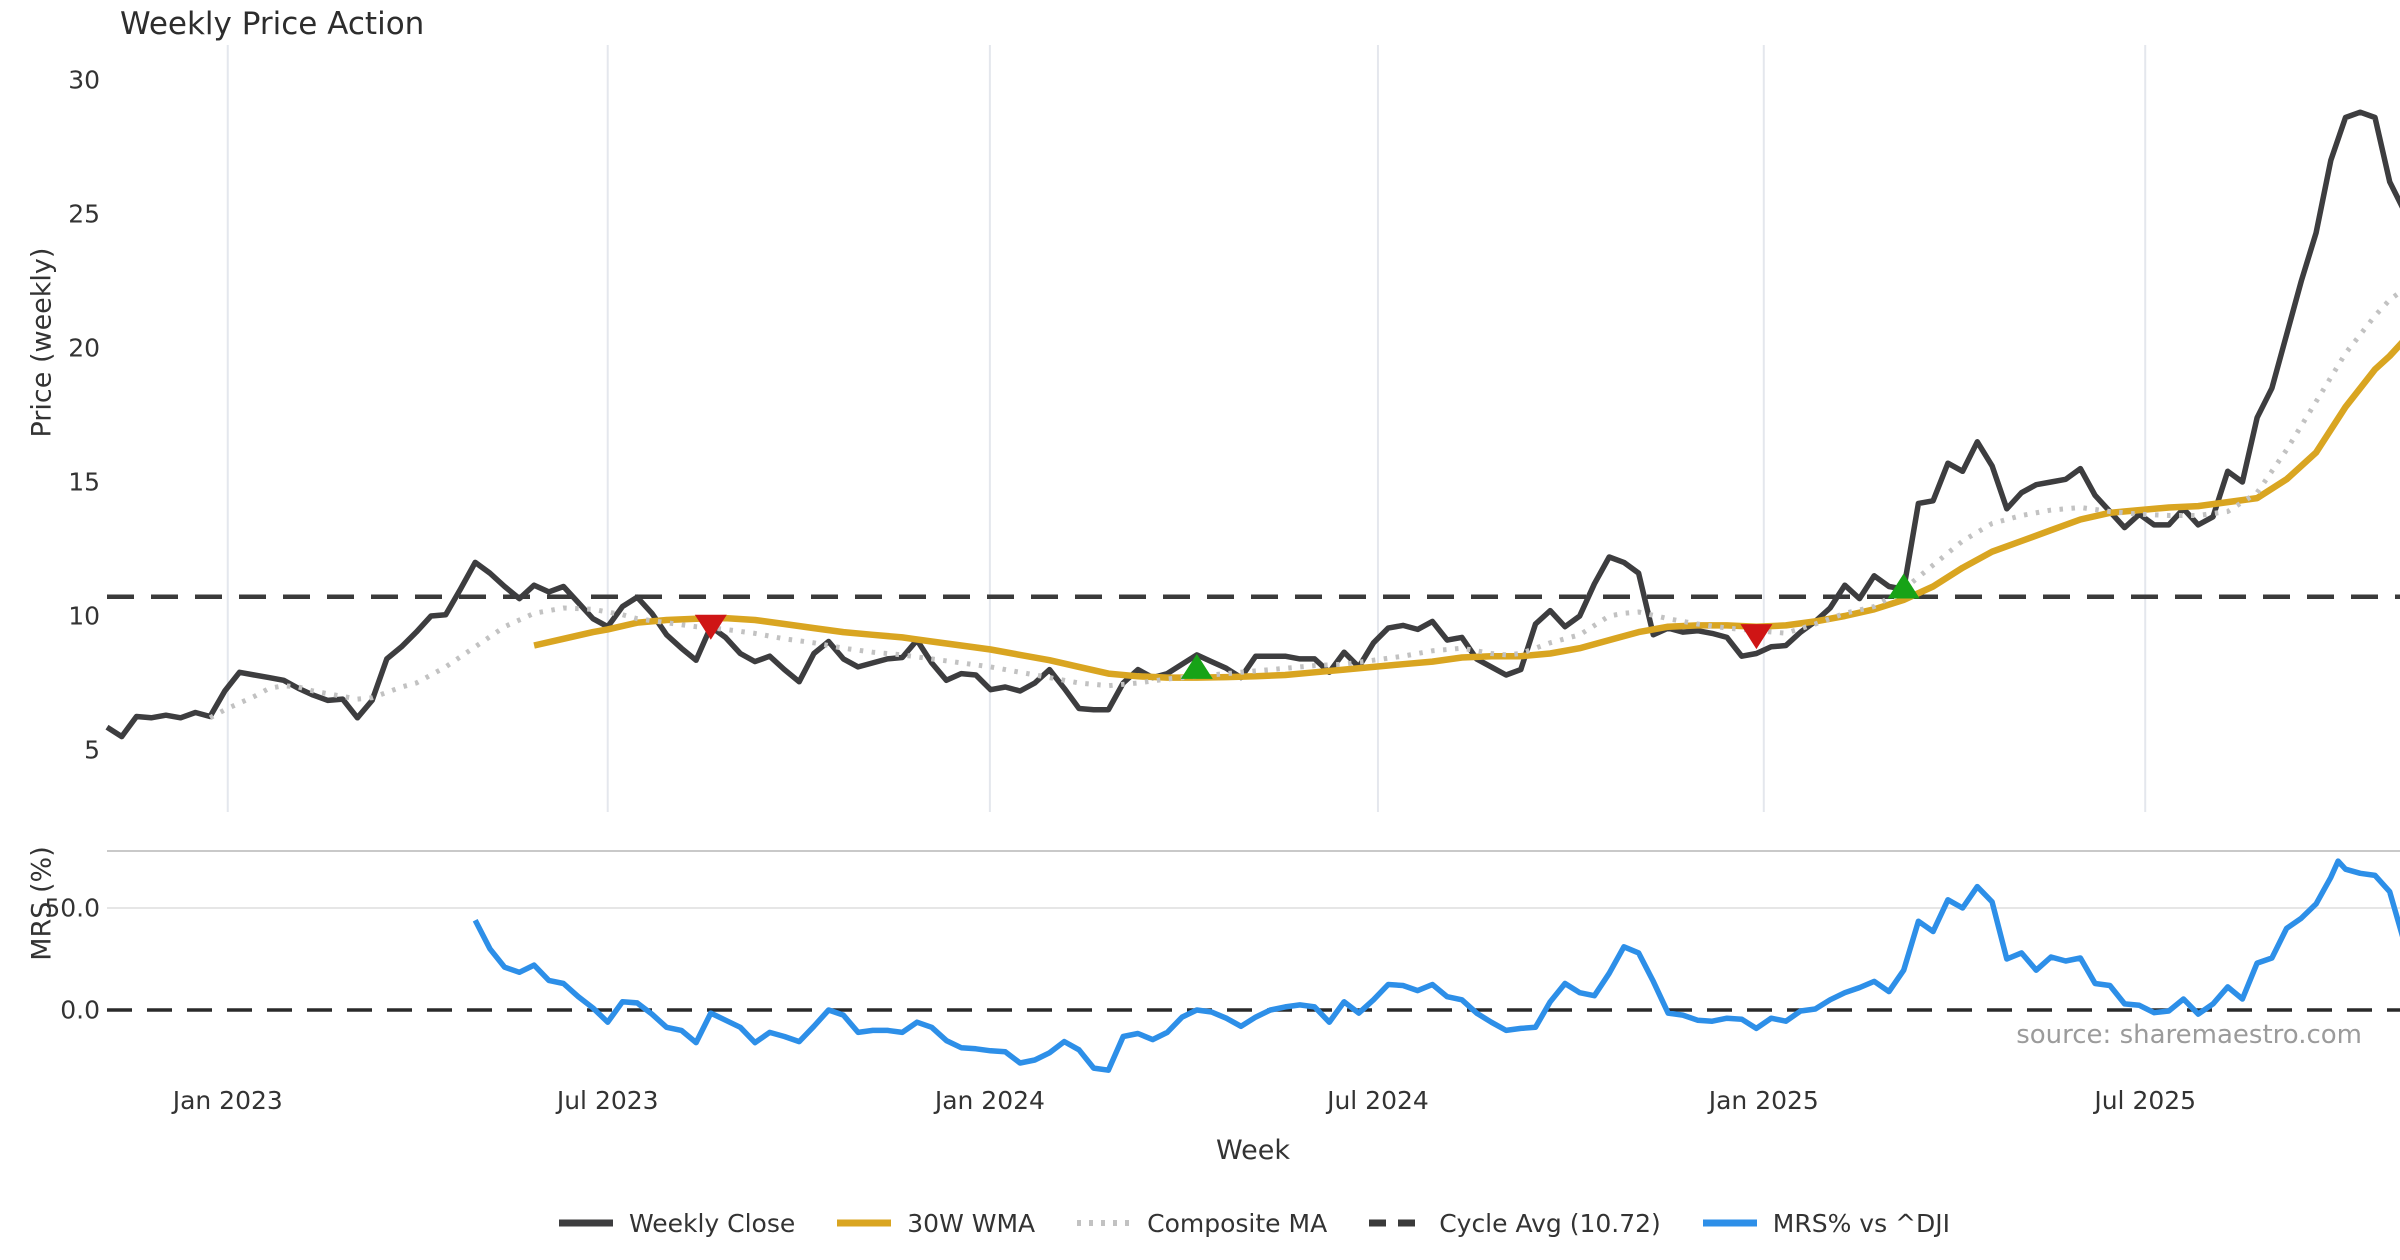  I want to click on price-y-tick-label: 25, so click(84, 214).